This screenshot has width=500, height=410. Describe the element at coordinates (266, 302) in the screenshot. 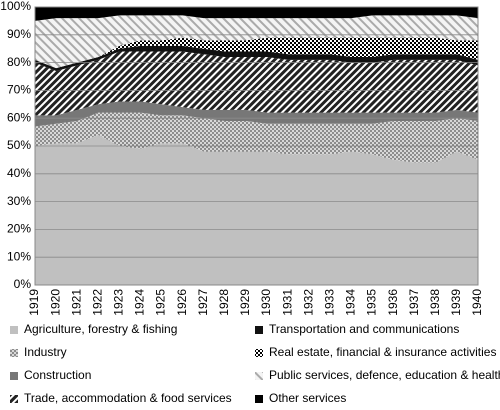

I see `x-tick-label: 1930` at that location.